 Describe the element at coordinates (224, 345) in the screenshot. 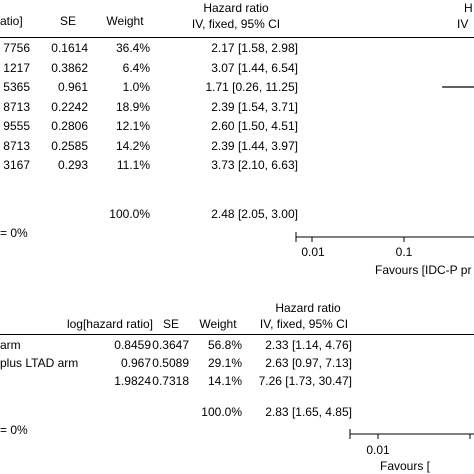

I see `weight-cell: 56.8%` at that location.